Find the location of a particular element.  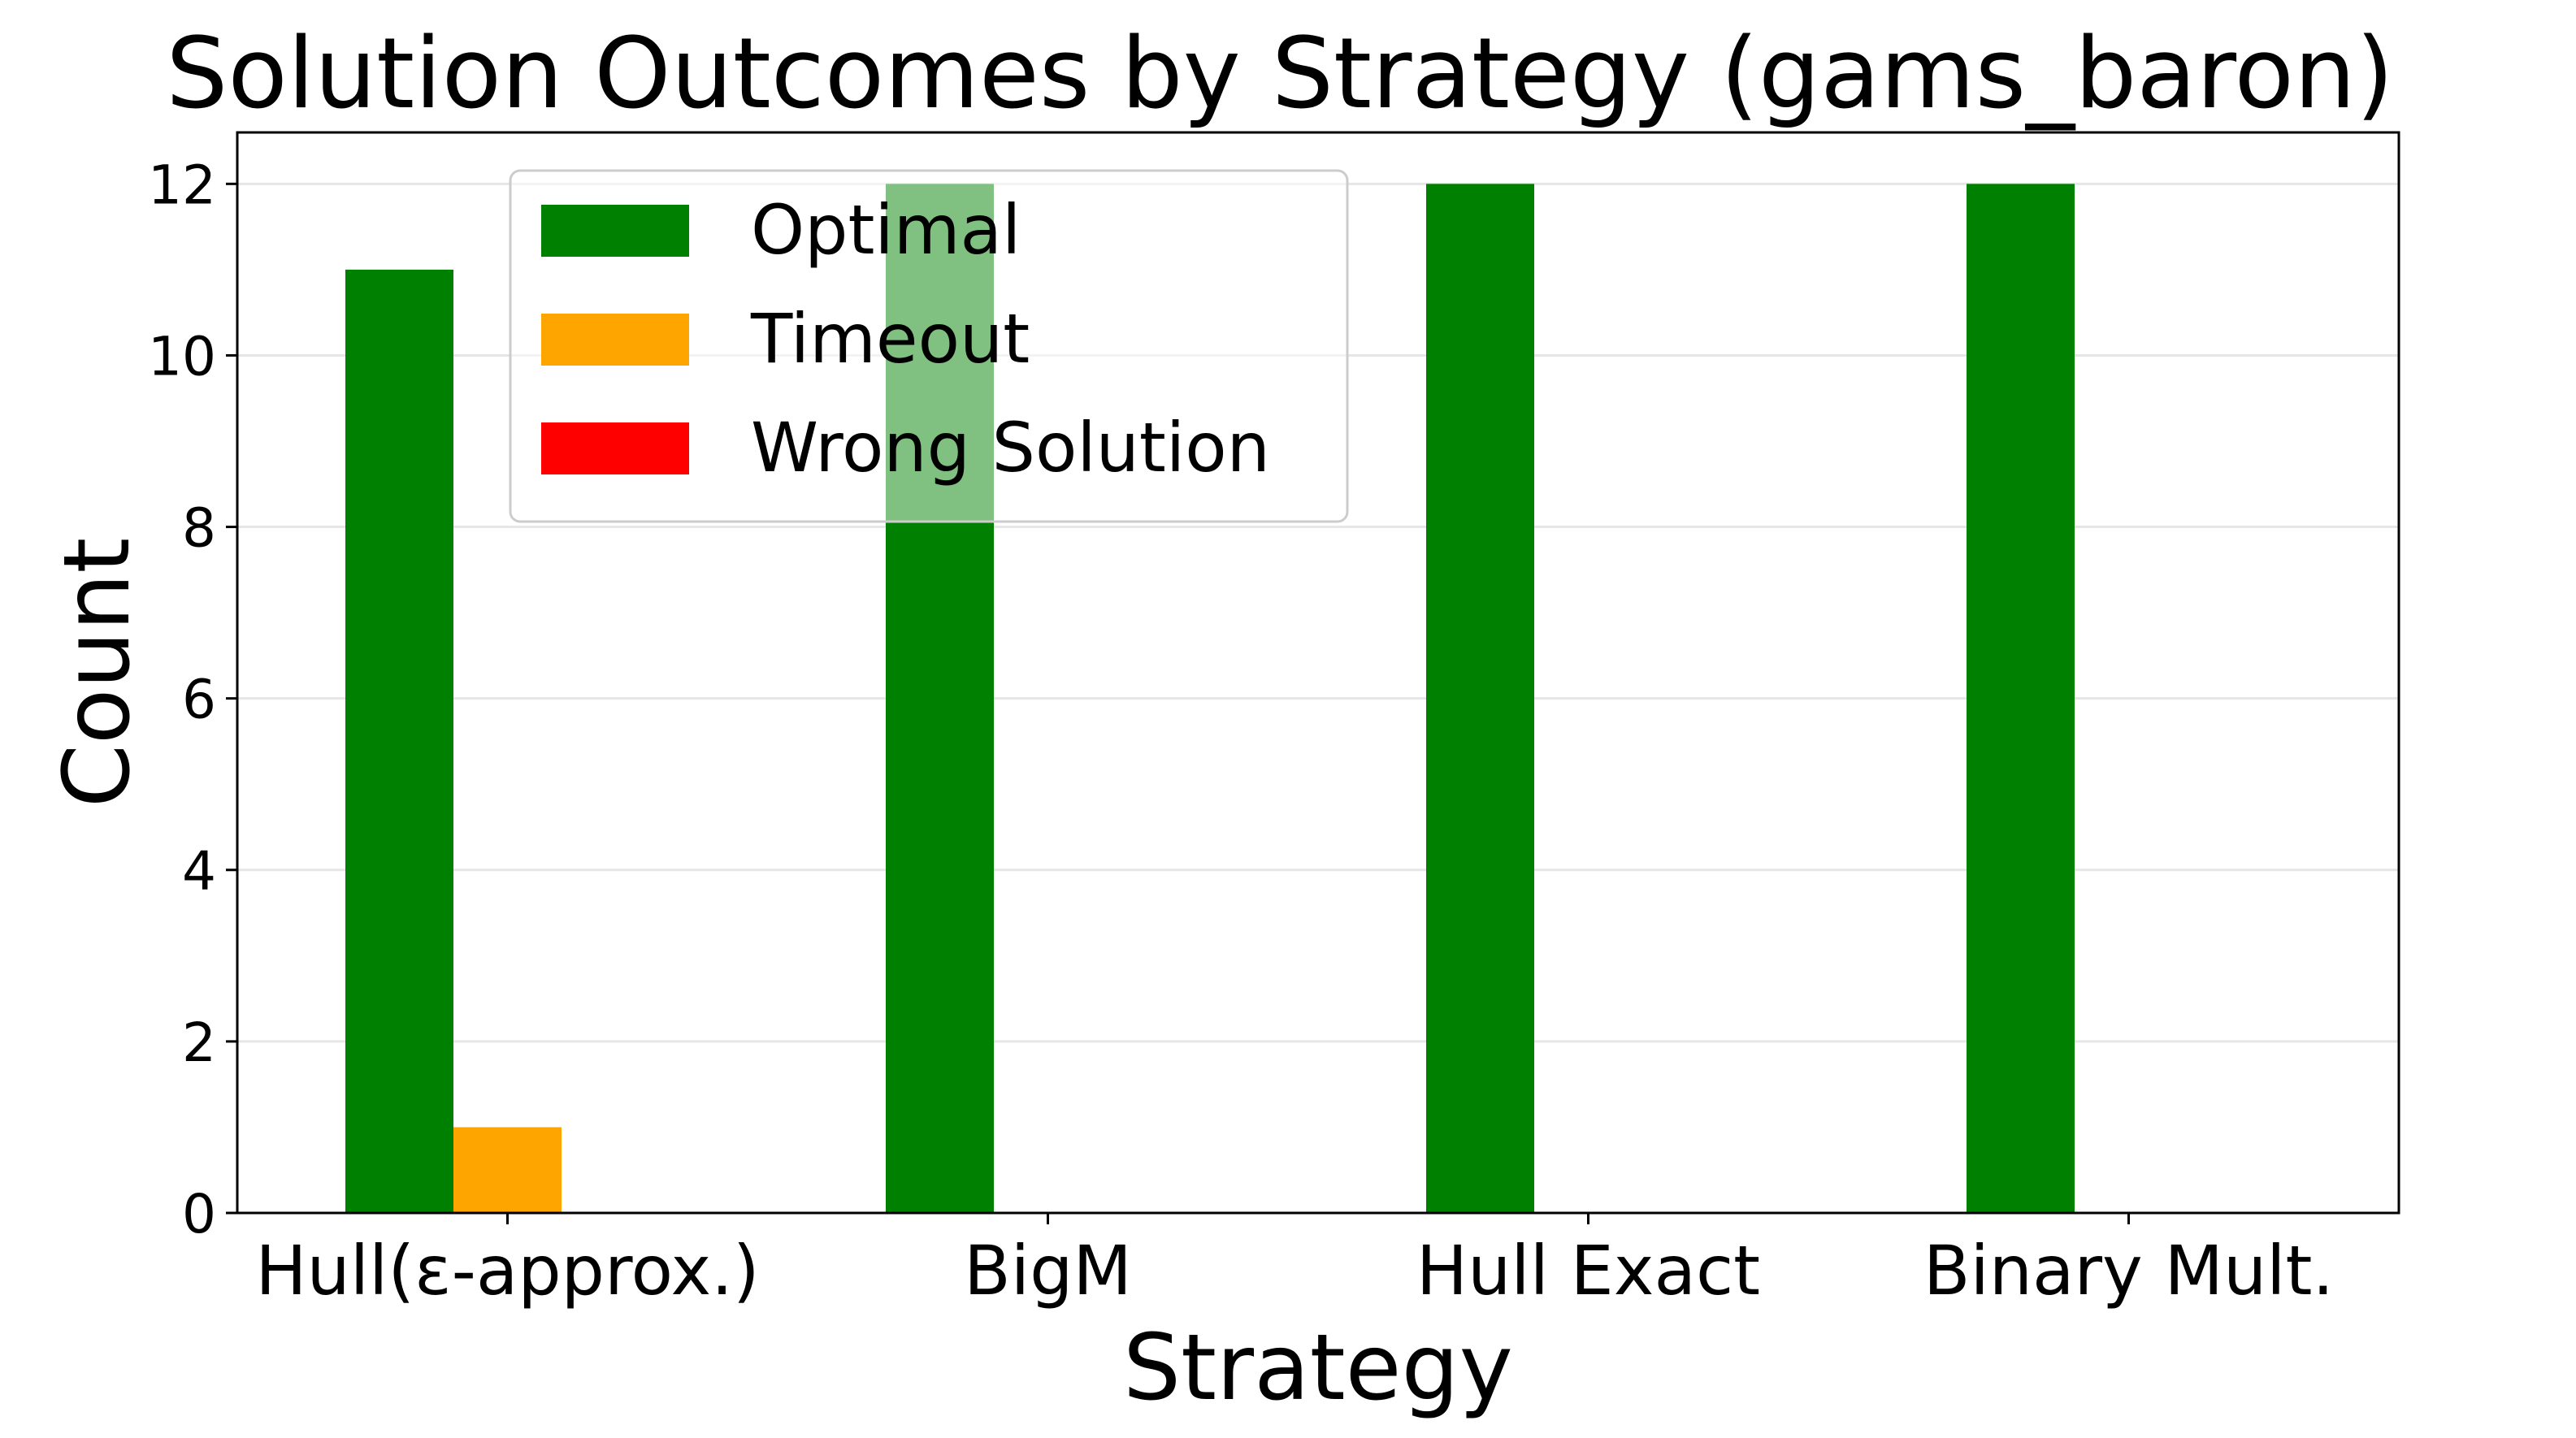

y-axis-label: Count is located at coordinates (98, 673).